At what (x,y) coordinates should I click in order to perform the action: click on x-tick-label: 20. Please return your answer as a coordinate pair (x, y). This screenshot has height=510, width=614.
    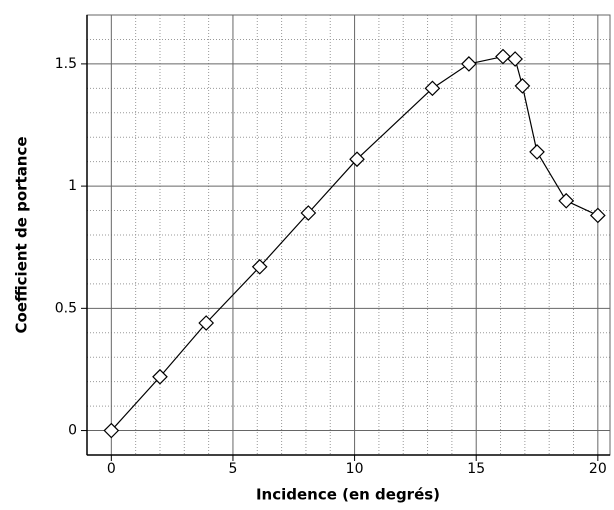
    Looking at the image, I should click on (598, 469).